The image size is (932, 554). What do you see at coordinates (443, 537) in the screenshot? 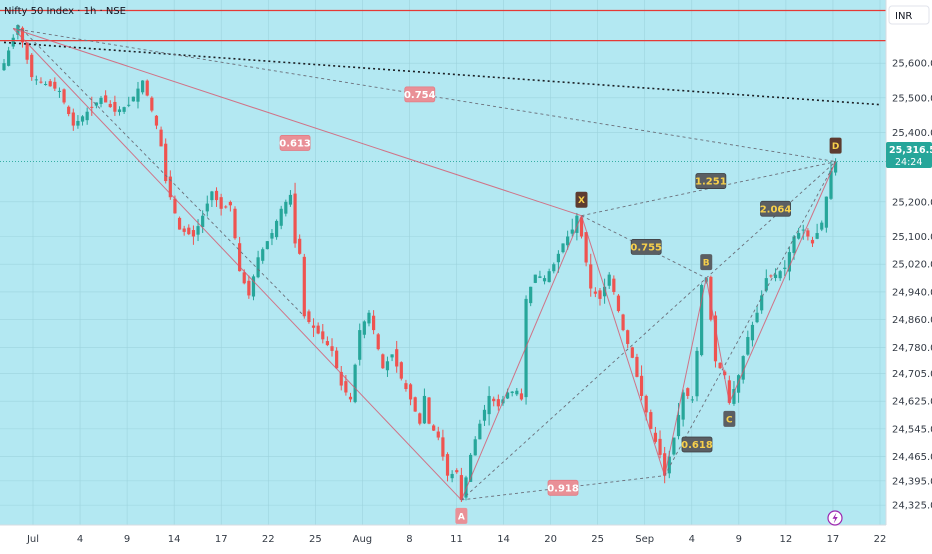
I see `time-axis` at bounding box center [443, 537].